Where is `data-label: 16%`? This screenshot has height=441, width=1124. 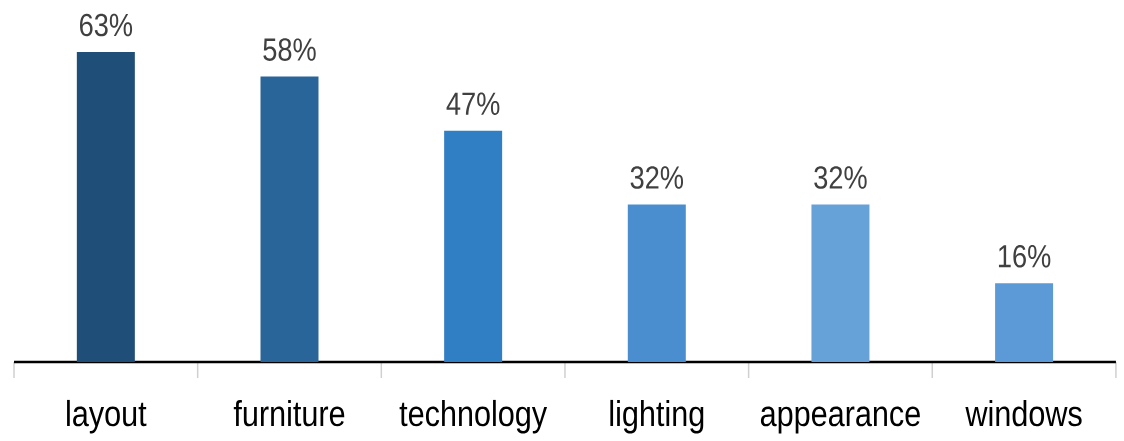
data-label: 16% is located at coordinates (1024, 256).